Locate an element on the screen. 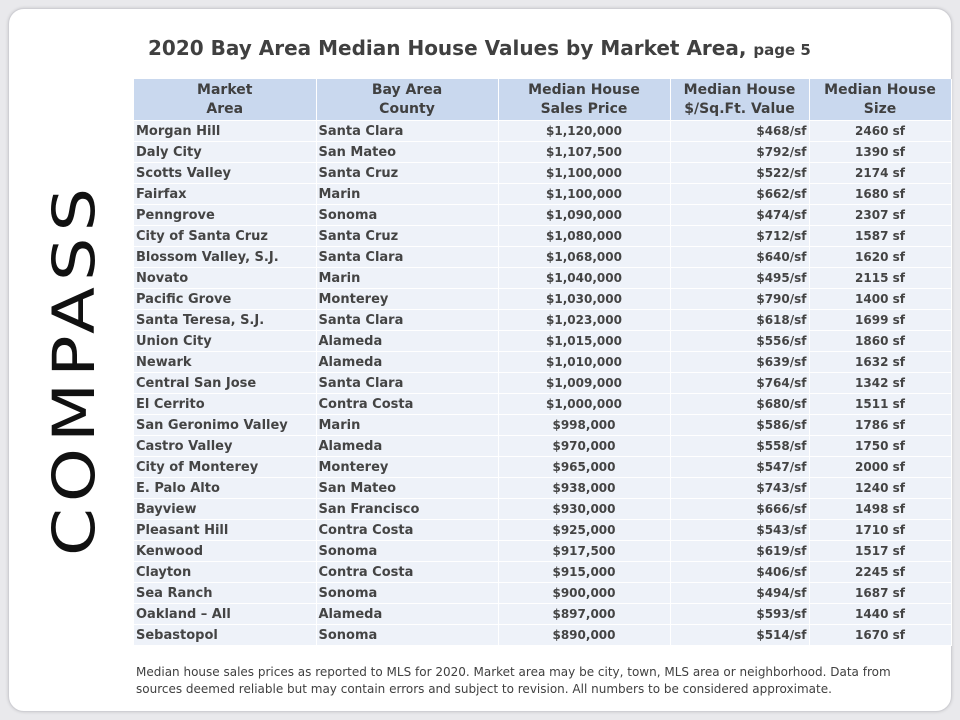 The width and height of the screenshot is (960, 720). size-cell: 1240 sf is located at coordinates (880, 488).